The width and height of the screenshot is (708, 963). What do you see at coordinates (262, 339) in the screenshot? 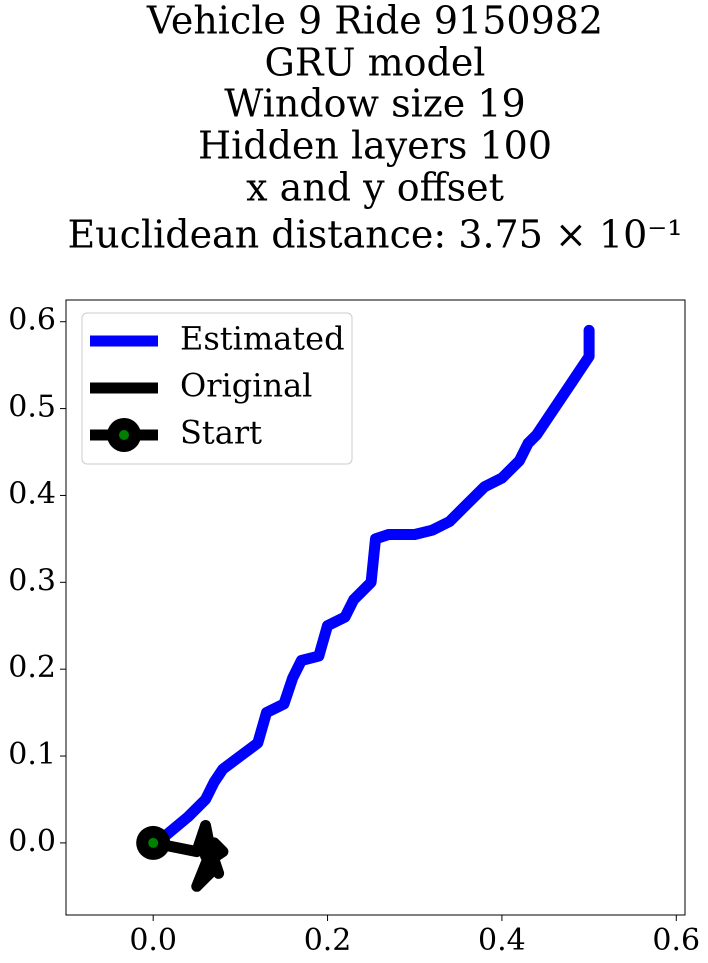
I see `legend-label: Estimated` at bounding box center [262, 339].